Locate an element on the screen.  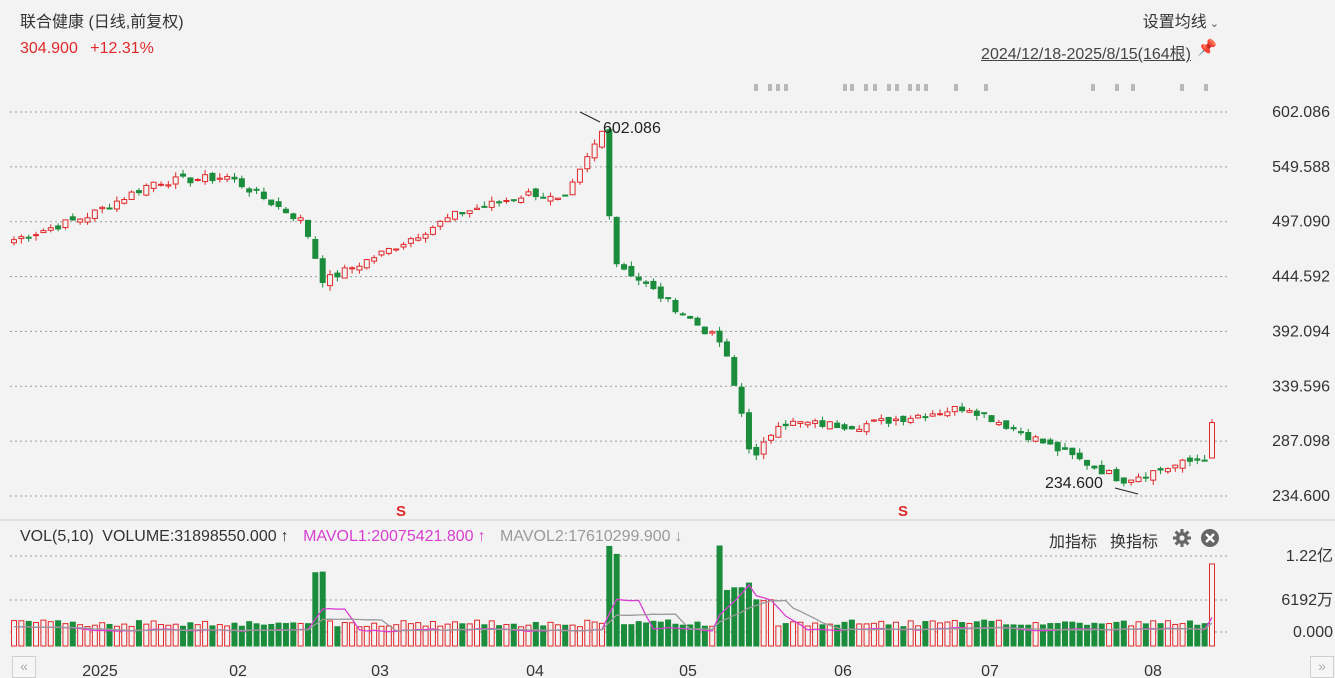
low-arrow is located at coordinates (1126, 491).